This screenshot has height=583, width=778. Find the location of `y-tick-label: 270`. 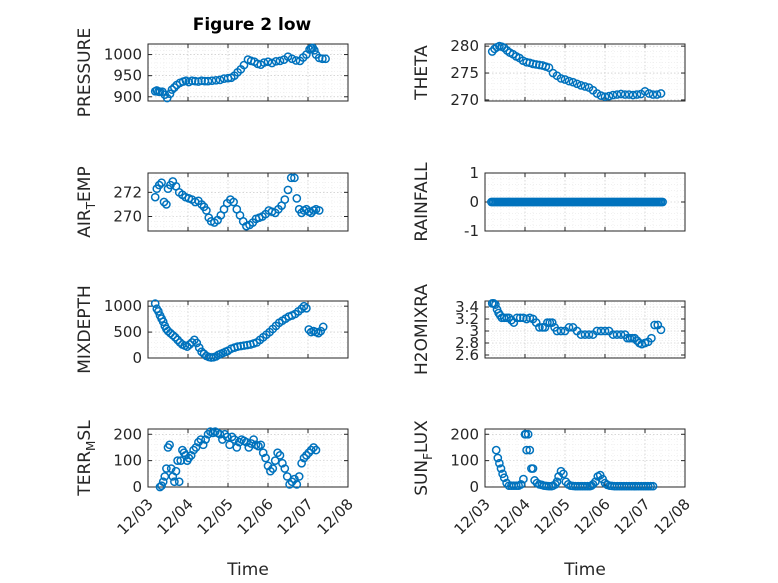

y-tick-label: 270 is located at coordinates (464, 100).